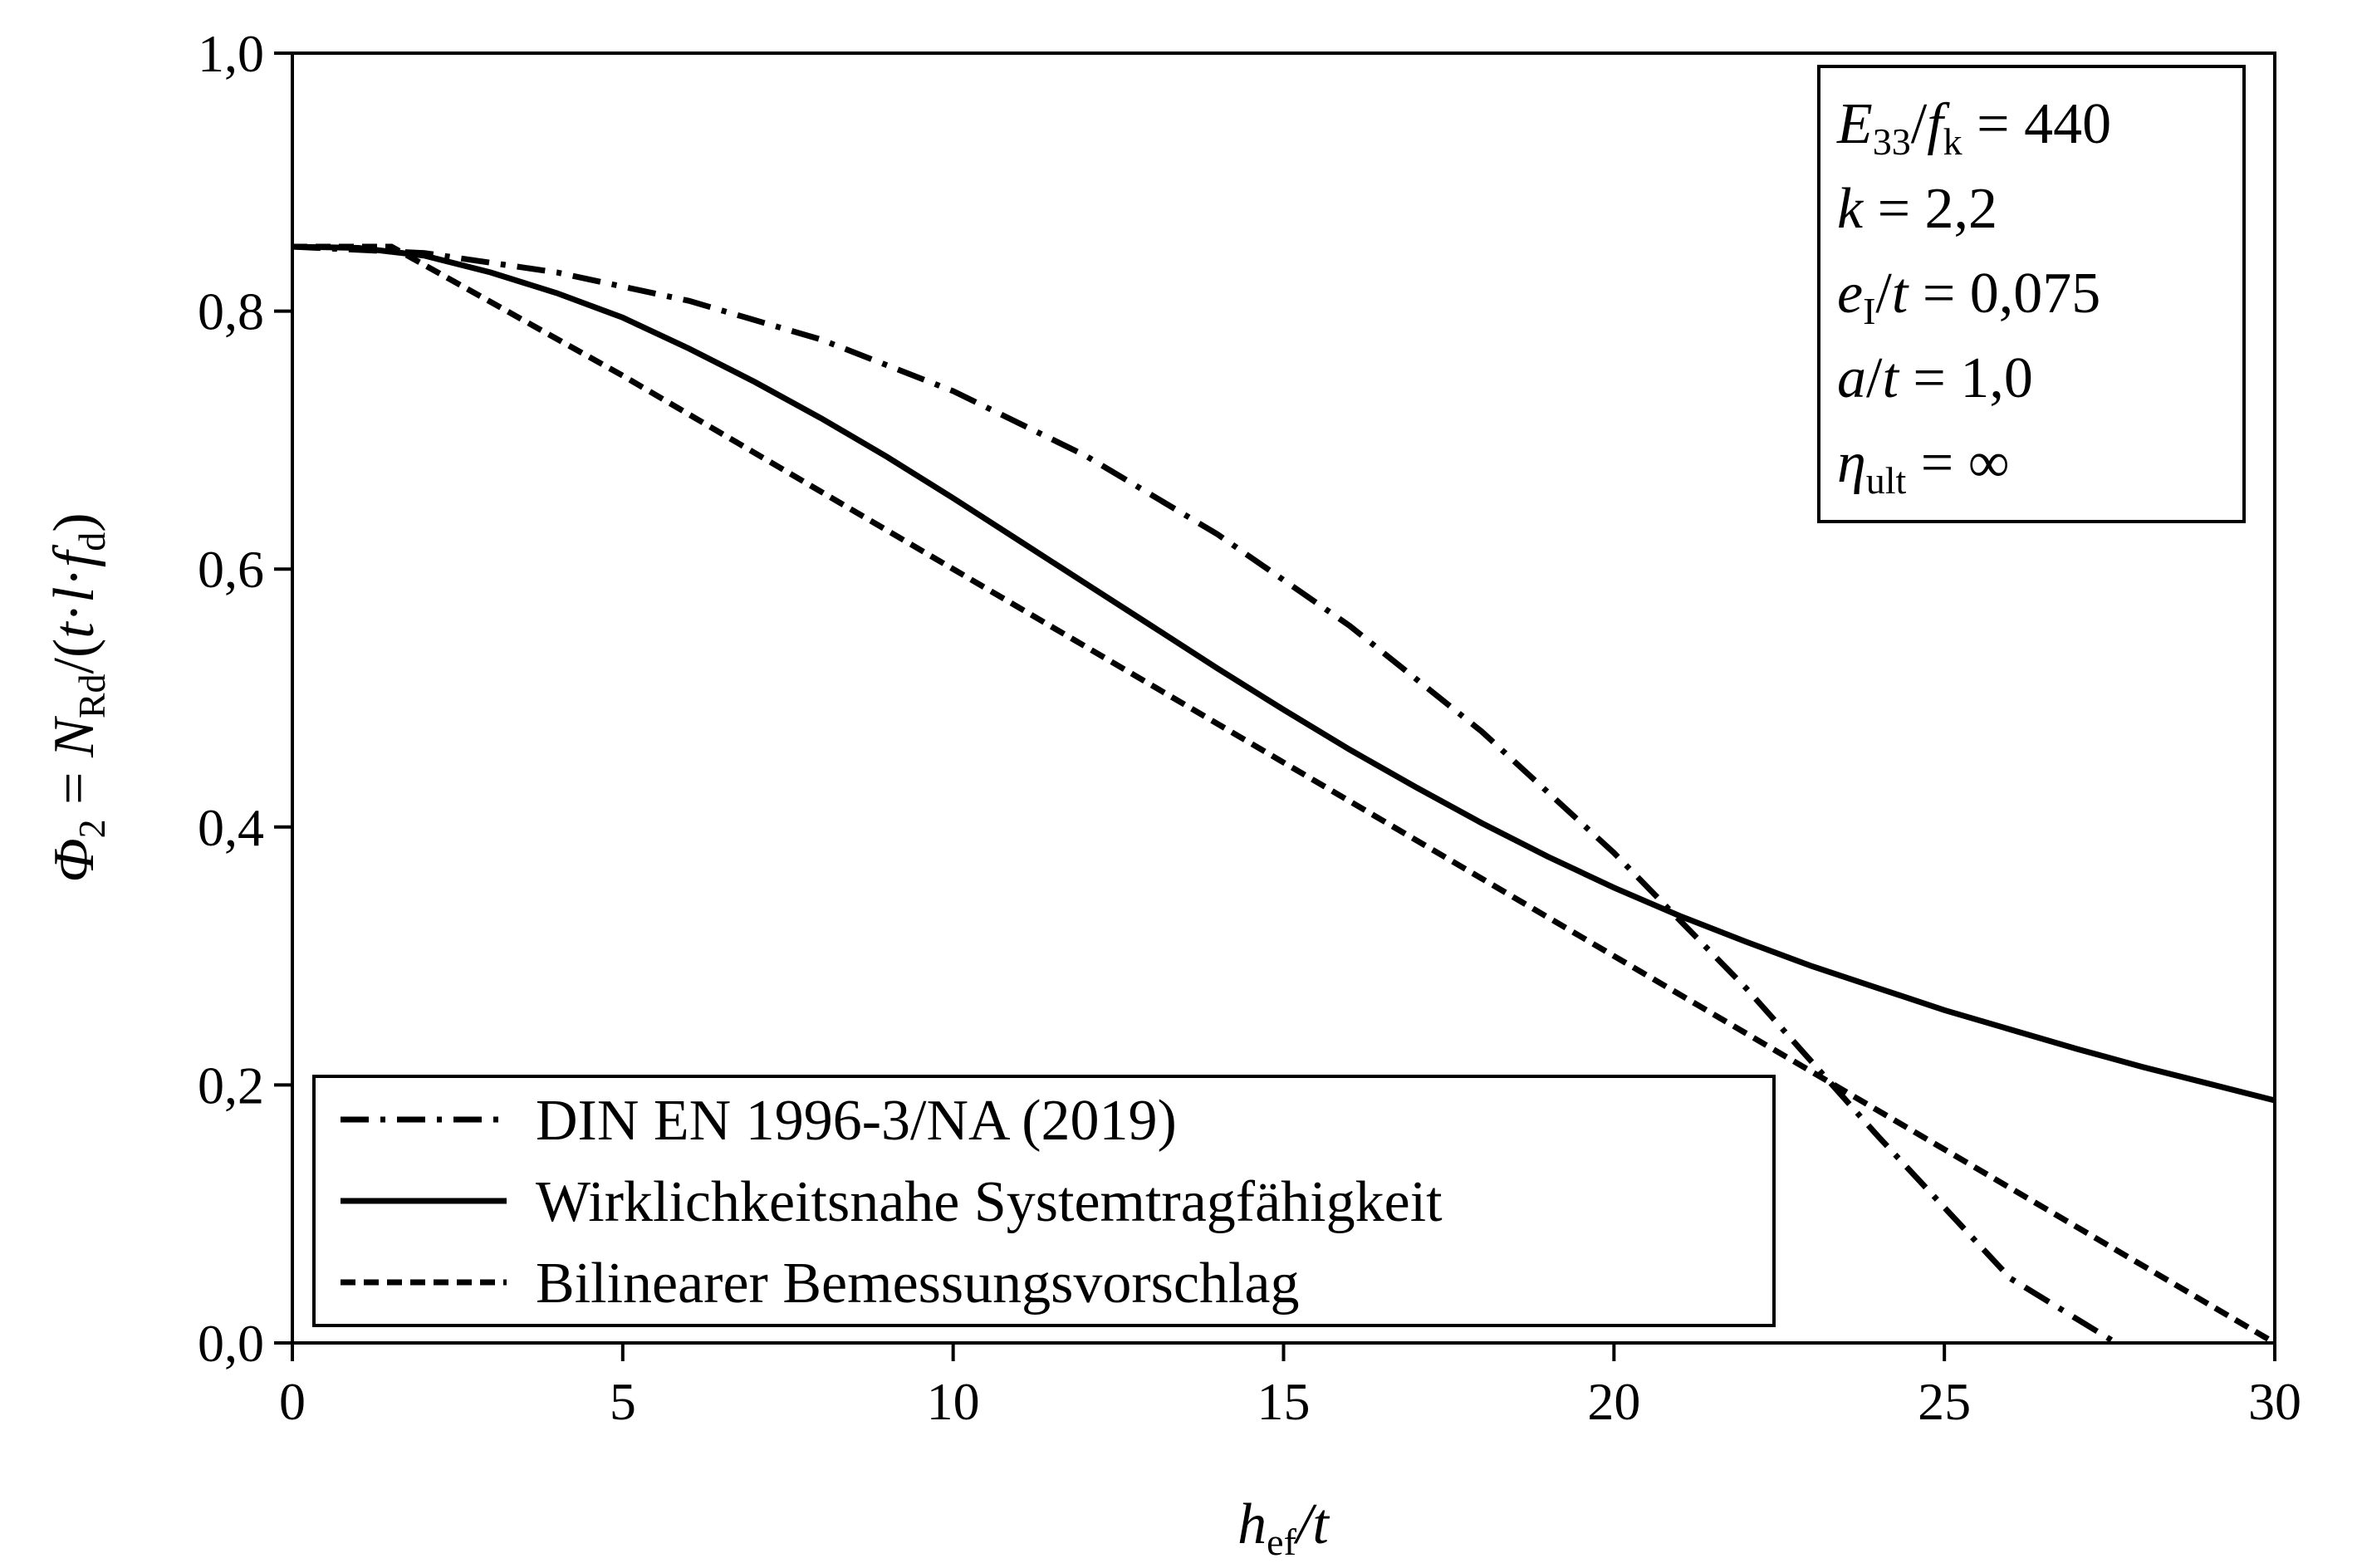  What do you see at coordinates (953, 1401) in the screenshot?
I see `x-tick-label: 10` at bounding box center [953, 1401].